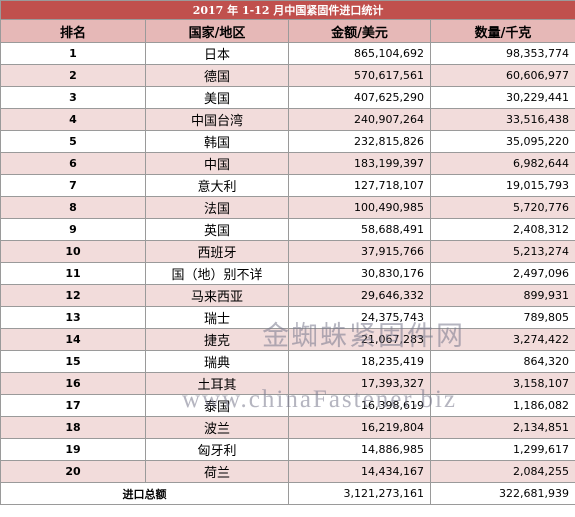 The image size is (575, 517). What do you see at coordinates (73, 427) in the screenshot?
I see `table-cell: 18` at bounding box center [73, 427].